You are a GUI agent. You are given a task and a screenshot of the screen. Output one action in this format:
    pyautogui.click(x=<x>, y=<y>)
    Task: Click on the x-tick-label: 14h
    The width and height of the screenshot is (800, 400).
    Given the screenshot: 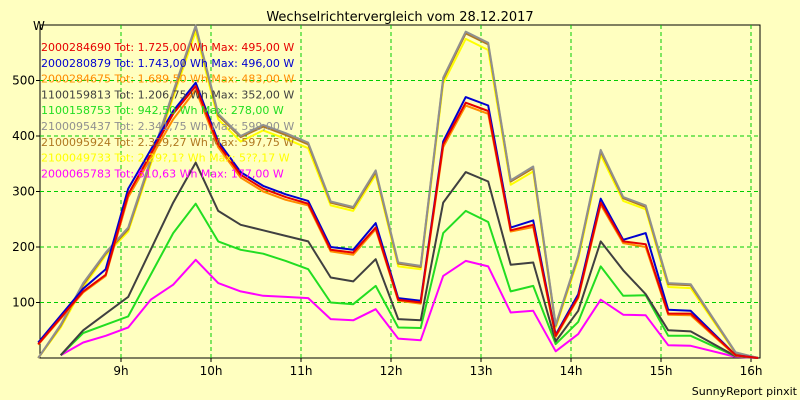 What is the action you would take?
    pyautogui.click(x=571, y=371)
    